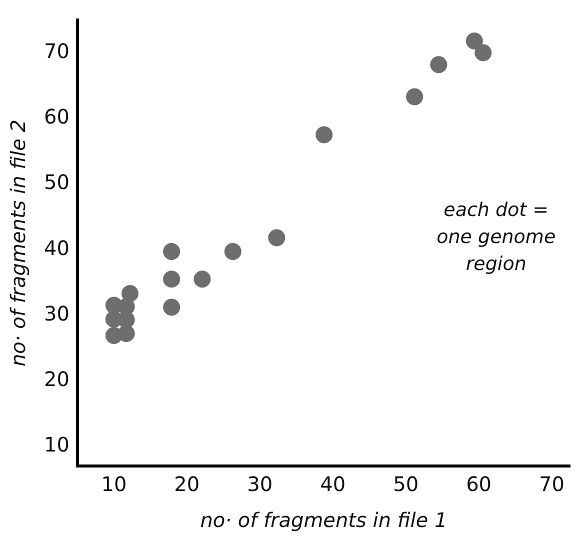 The width and height of the screenshot is (582, 542). Describe the element at coordinates (496, 237) in the screenshot. I see `annotation: each dot = one genome region` at that location.